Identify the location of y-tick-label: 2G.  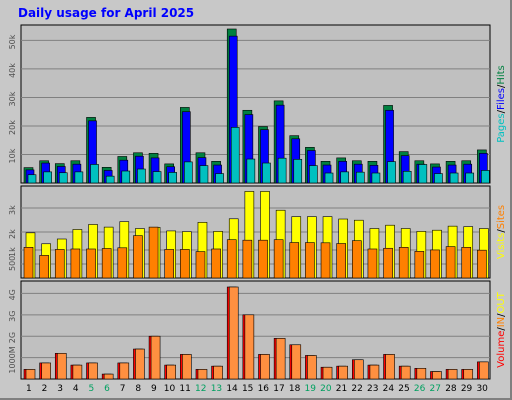
(12, 337).